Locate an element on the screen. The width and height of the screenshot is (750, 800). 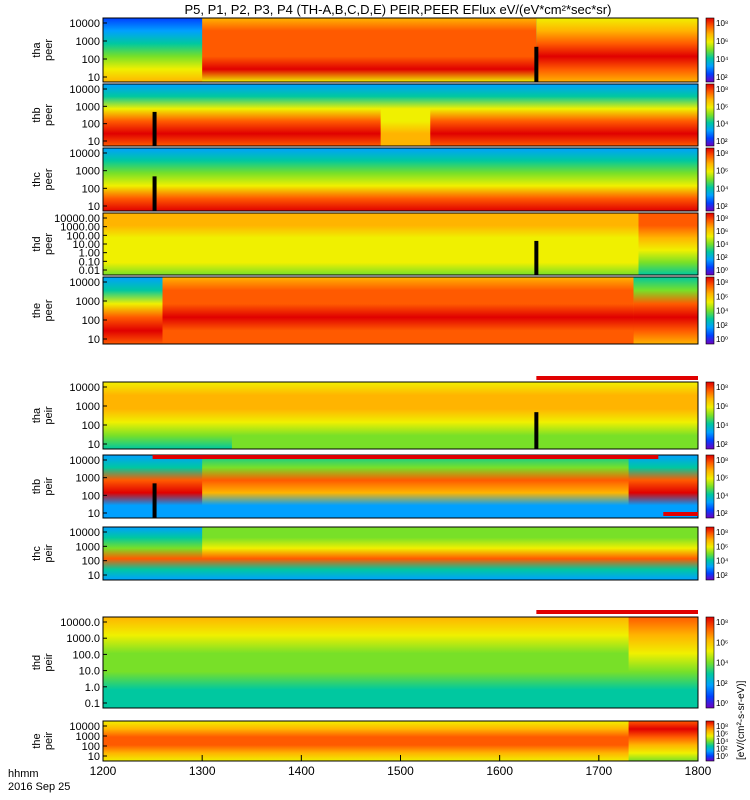
panel-thb-peer: 10000 1000 100 10 thb peer 10⁸ 10⁶ 10⁴ 10² is located at coordinates (380, 115).